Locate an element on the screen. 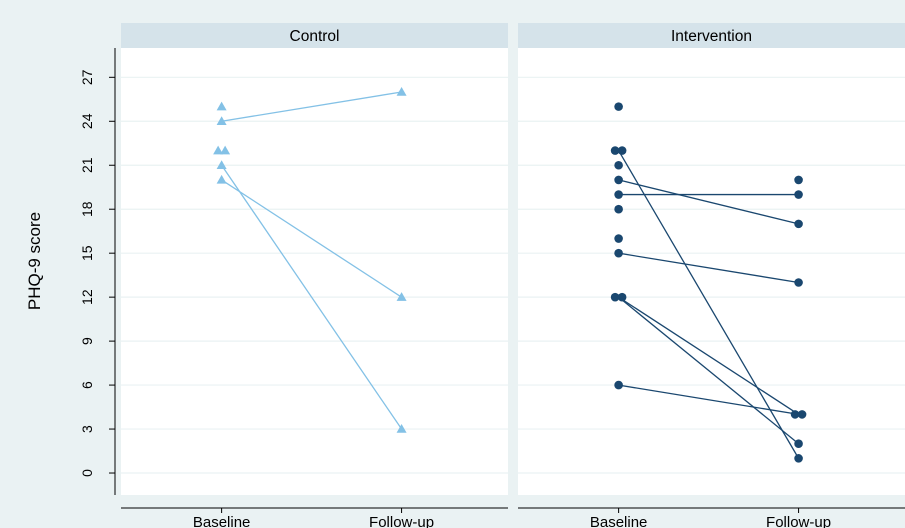  y-tick-label-9: 27 is located at coordinates (87, 77).